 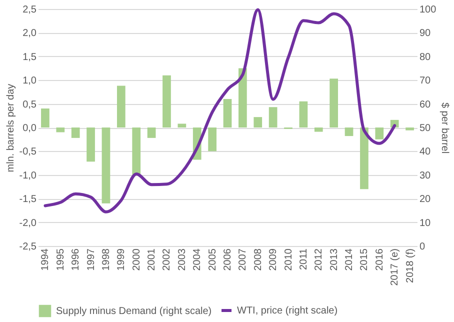 I want to click on x-tick-label: 2012, so click(x=319, y=259).